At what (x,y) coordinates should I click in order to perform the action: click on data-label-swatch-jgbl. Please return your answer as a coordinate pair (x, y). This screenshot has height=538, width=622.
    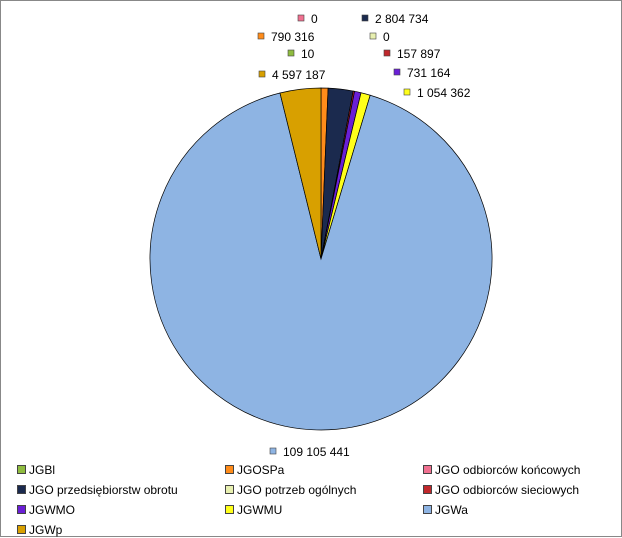
    Looking at the image, I should click on (291, 53).